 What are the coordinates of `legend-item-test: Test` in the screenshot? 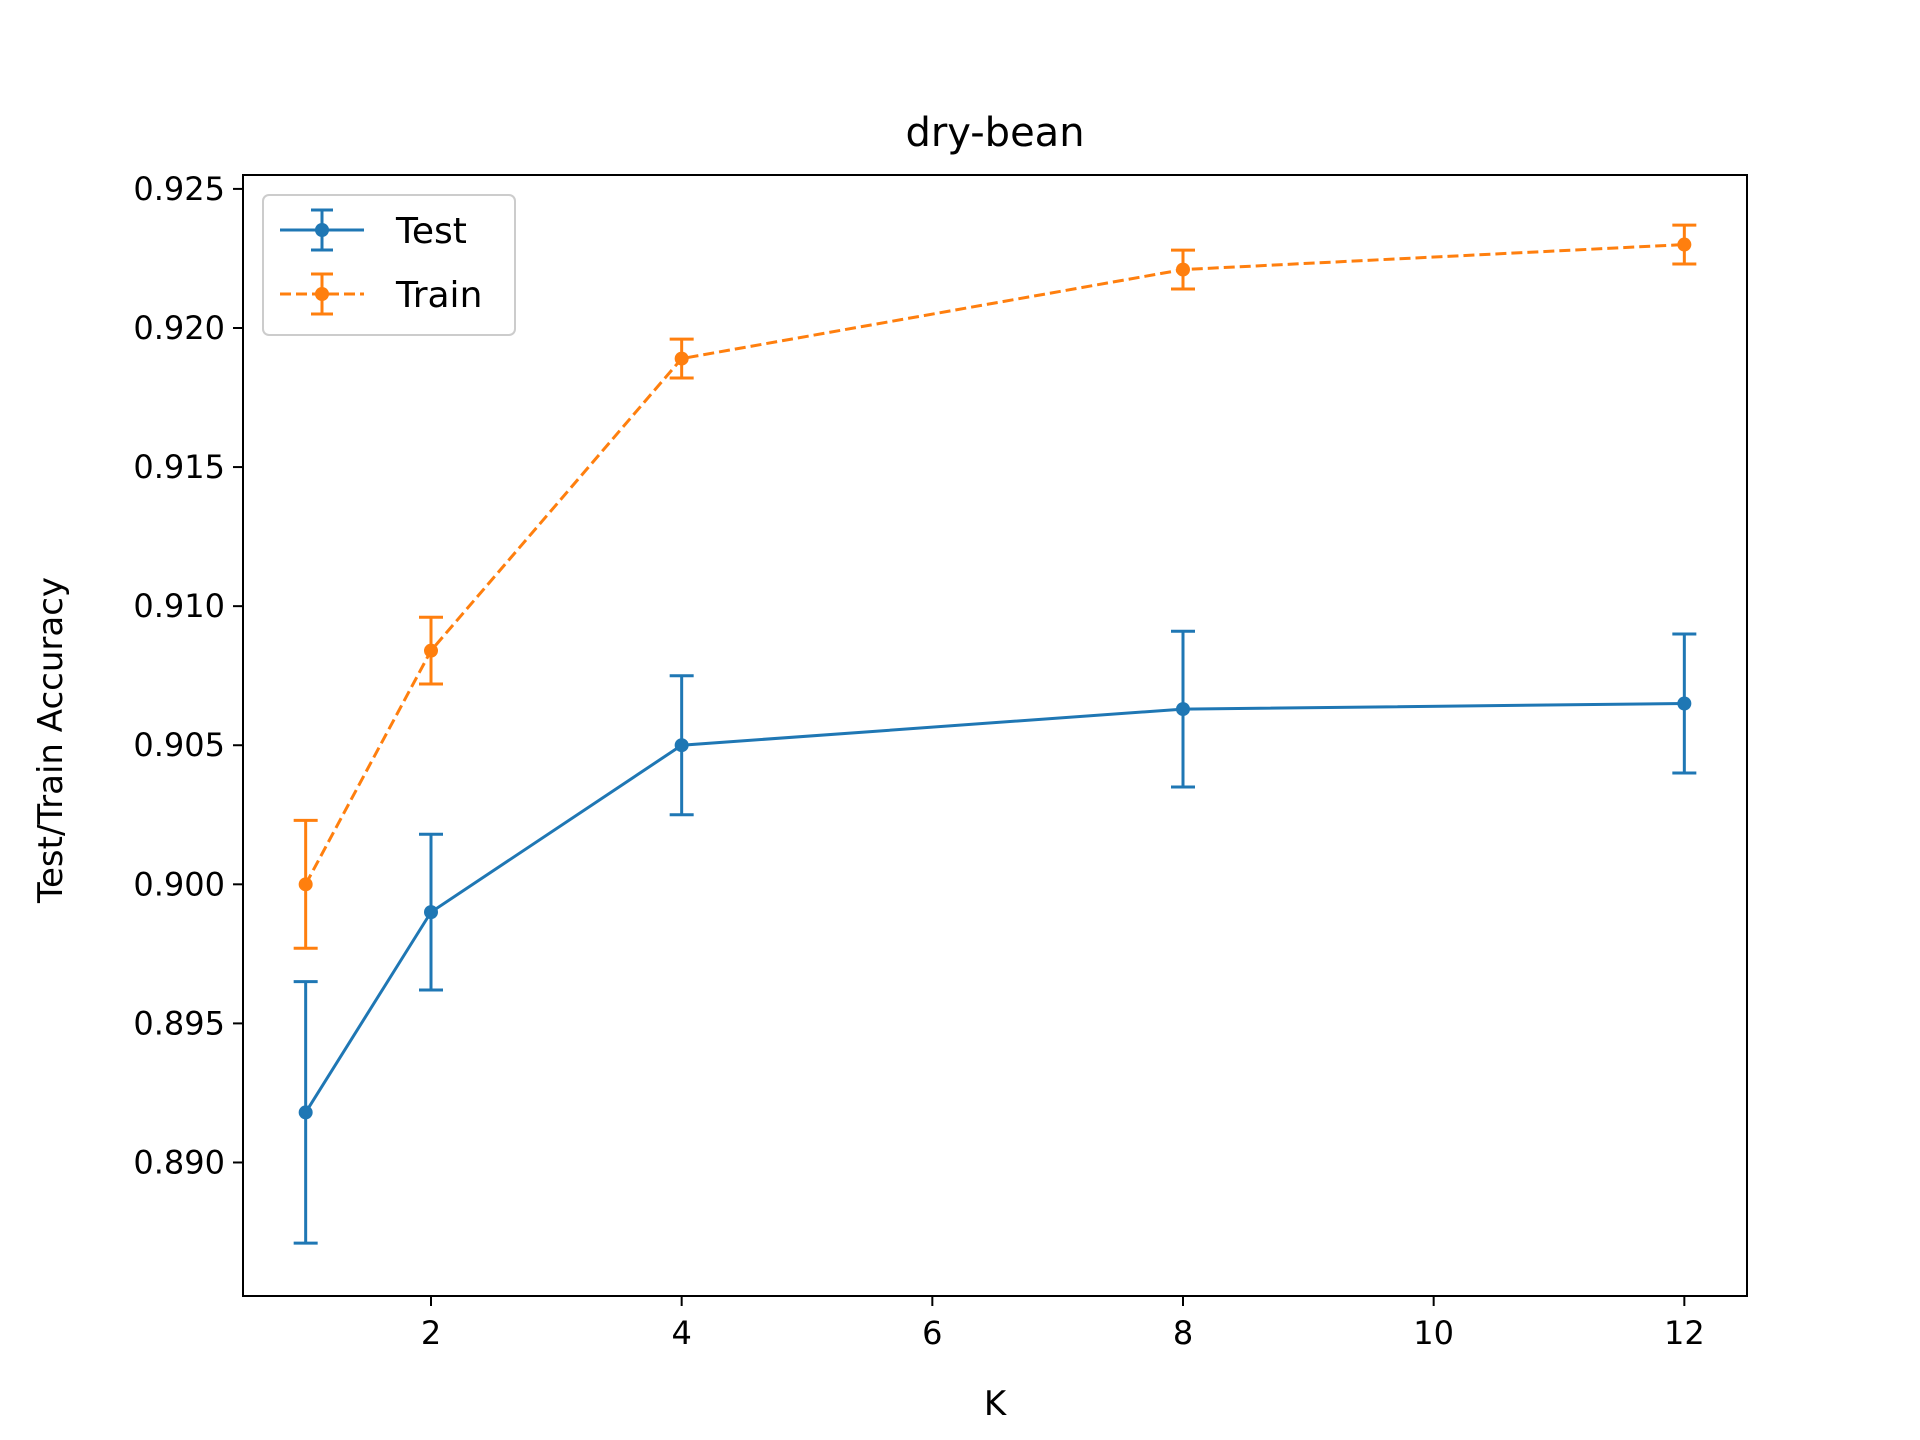 It's located at (373, 230).